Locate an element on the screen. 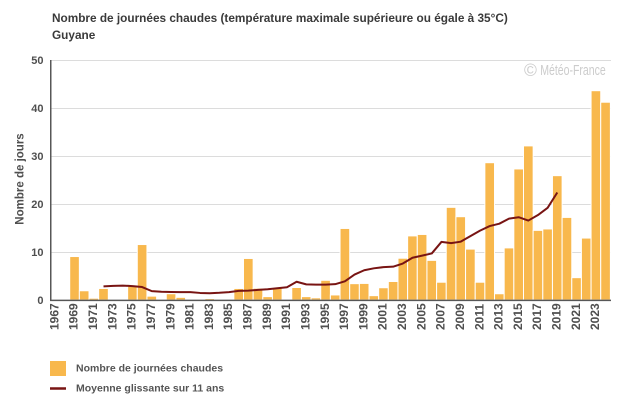 The width and height of the screenshot is (630, 410). svg-text: 2023 is located at coordinates (595, 316).